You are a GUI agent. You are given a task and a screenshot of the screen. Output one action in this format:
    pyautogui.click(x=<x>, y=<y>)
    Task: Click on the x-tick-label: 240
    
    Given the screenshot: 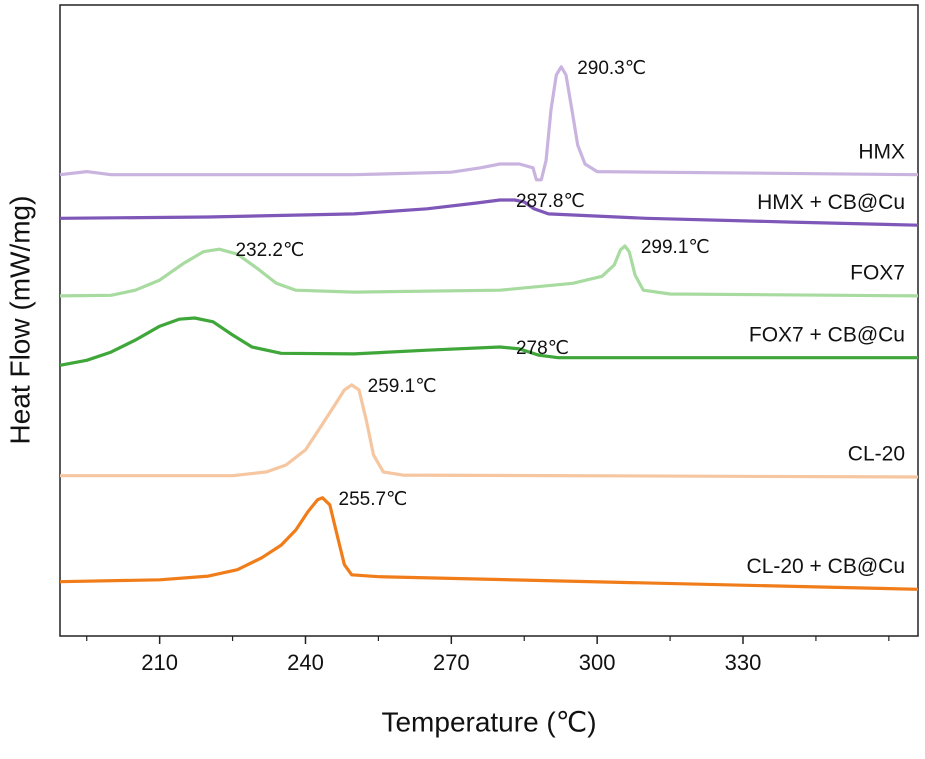 What is the action you would take?
    pyautogui.click(x=305, y=662)
    